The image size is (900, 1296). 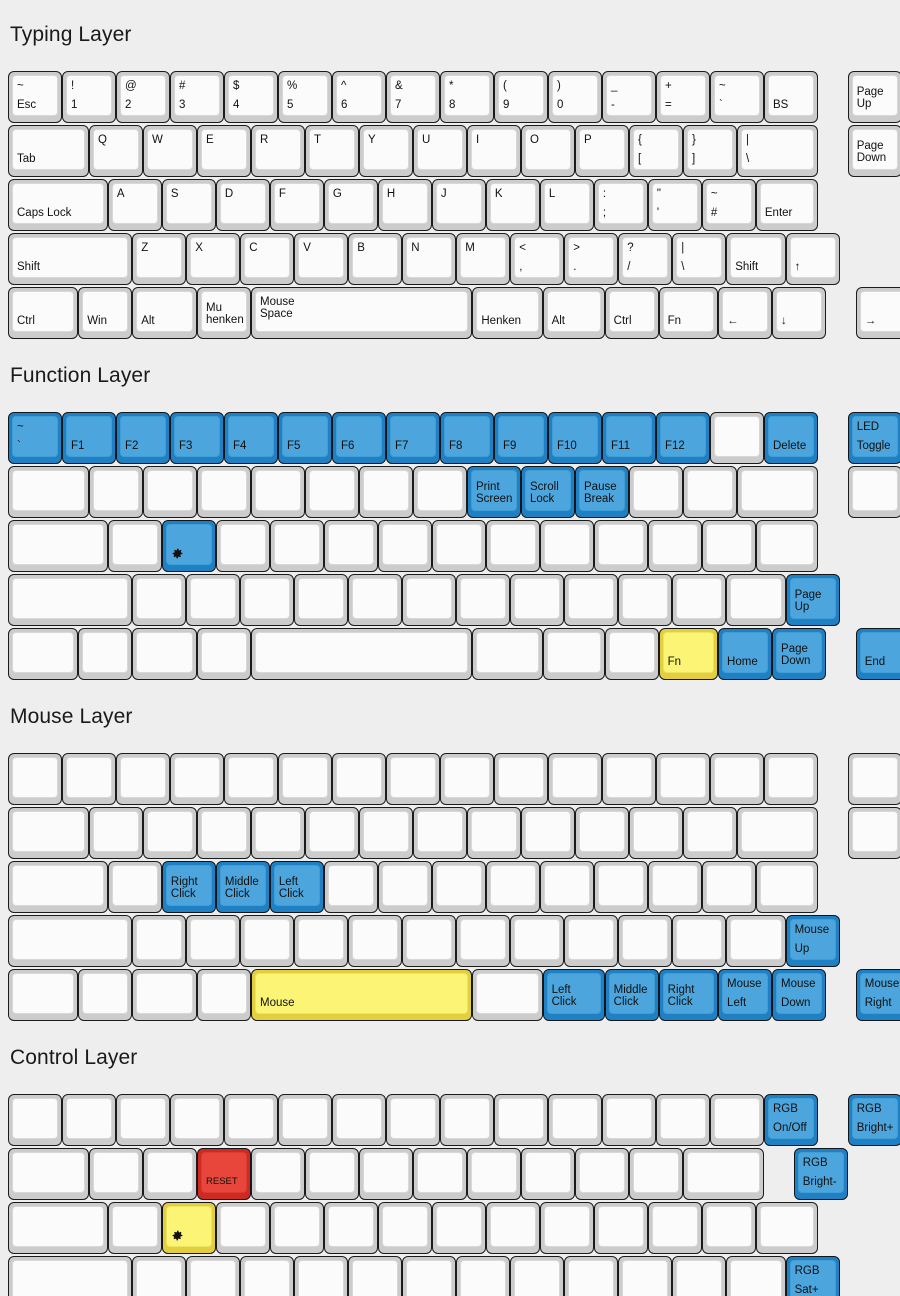 What do you see at coordinates (494, 150) in the screenshot?
I see `key-i: I` at bounding box center [494, 150].